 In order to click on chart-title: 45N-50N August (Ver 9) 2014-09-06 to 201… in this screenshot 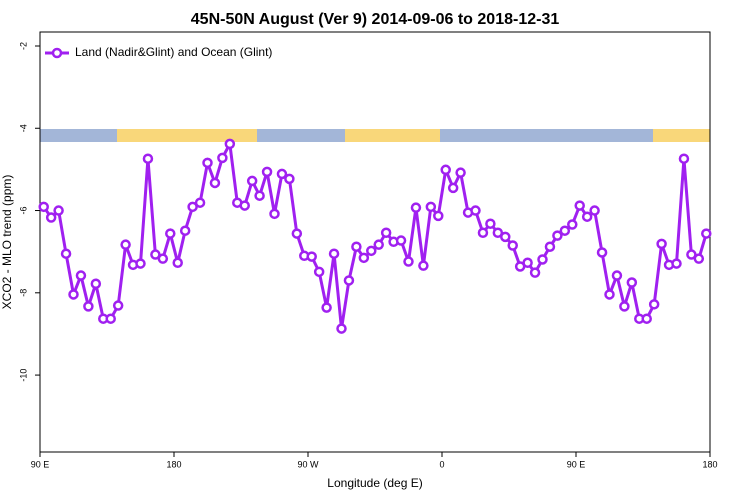, I will do `click(375, 19)`.